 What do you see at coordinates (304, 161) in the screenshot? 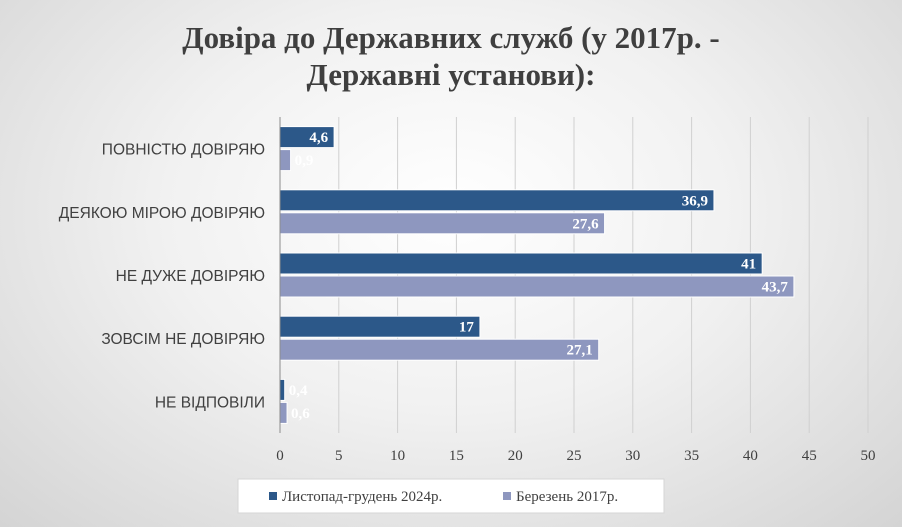
I see `bar-value-label: 0,9` at bounding box center [304, 161].